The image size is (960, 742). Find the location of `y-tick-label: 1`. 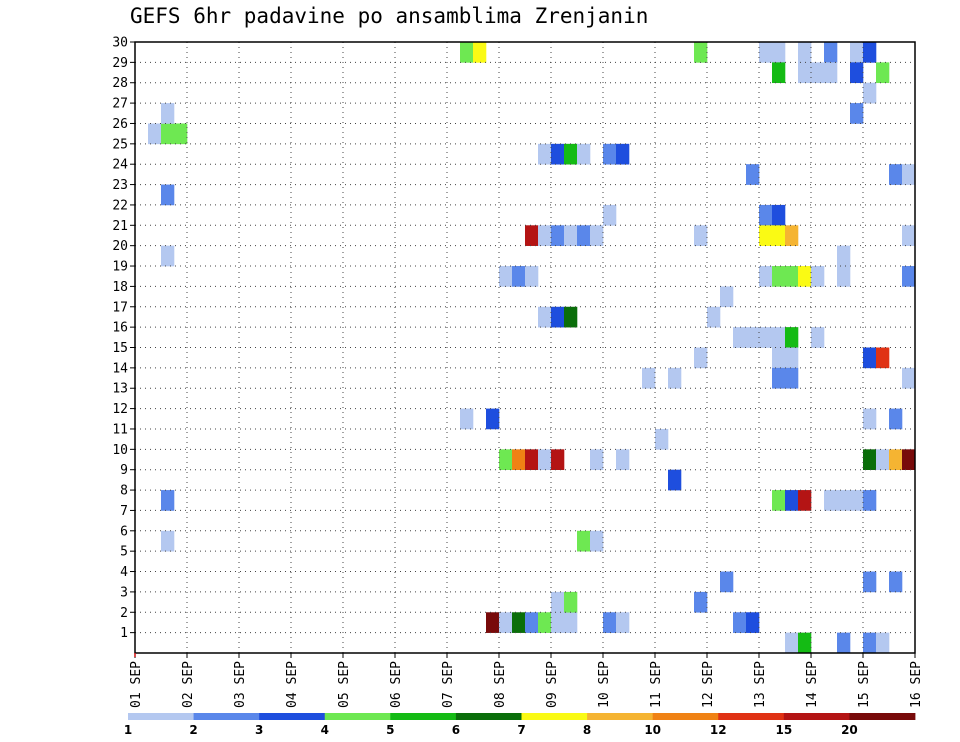

y-tick-label: 1 is located at coordinates (124, 633).